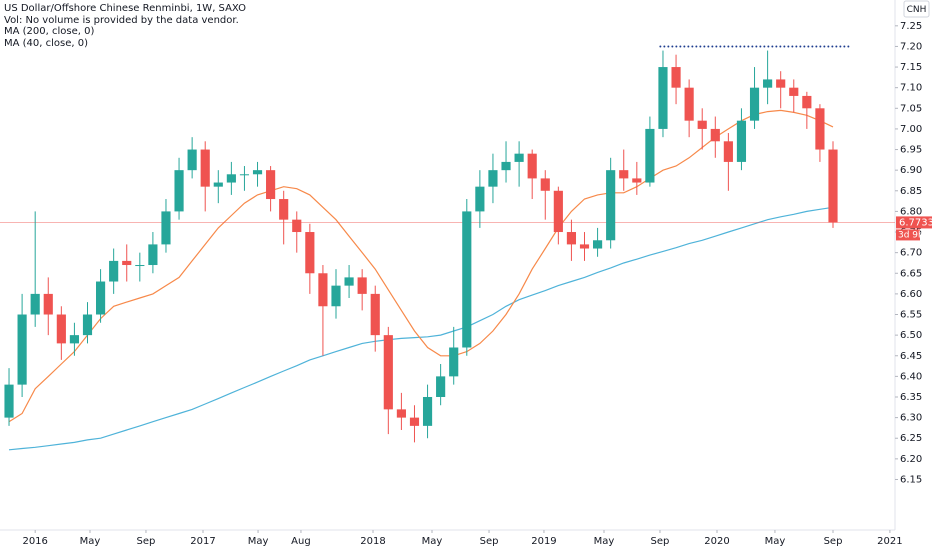 The width and height of the screenshot is (932, 550). I want to click on y-tick-label: 6.25, so click(911, 438).